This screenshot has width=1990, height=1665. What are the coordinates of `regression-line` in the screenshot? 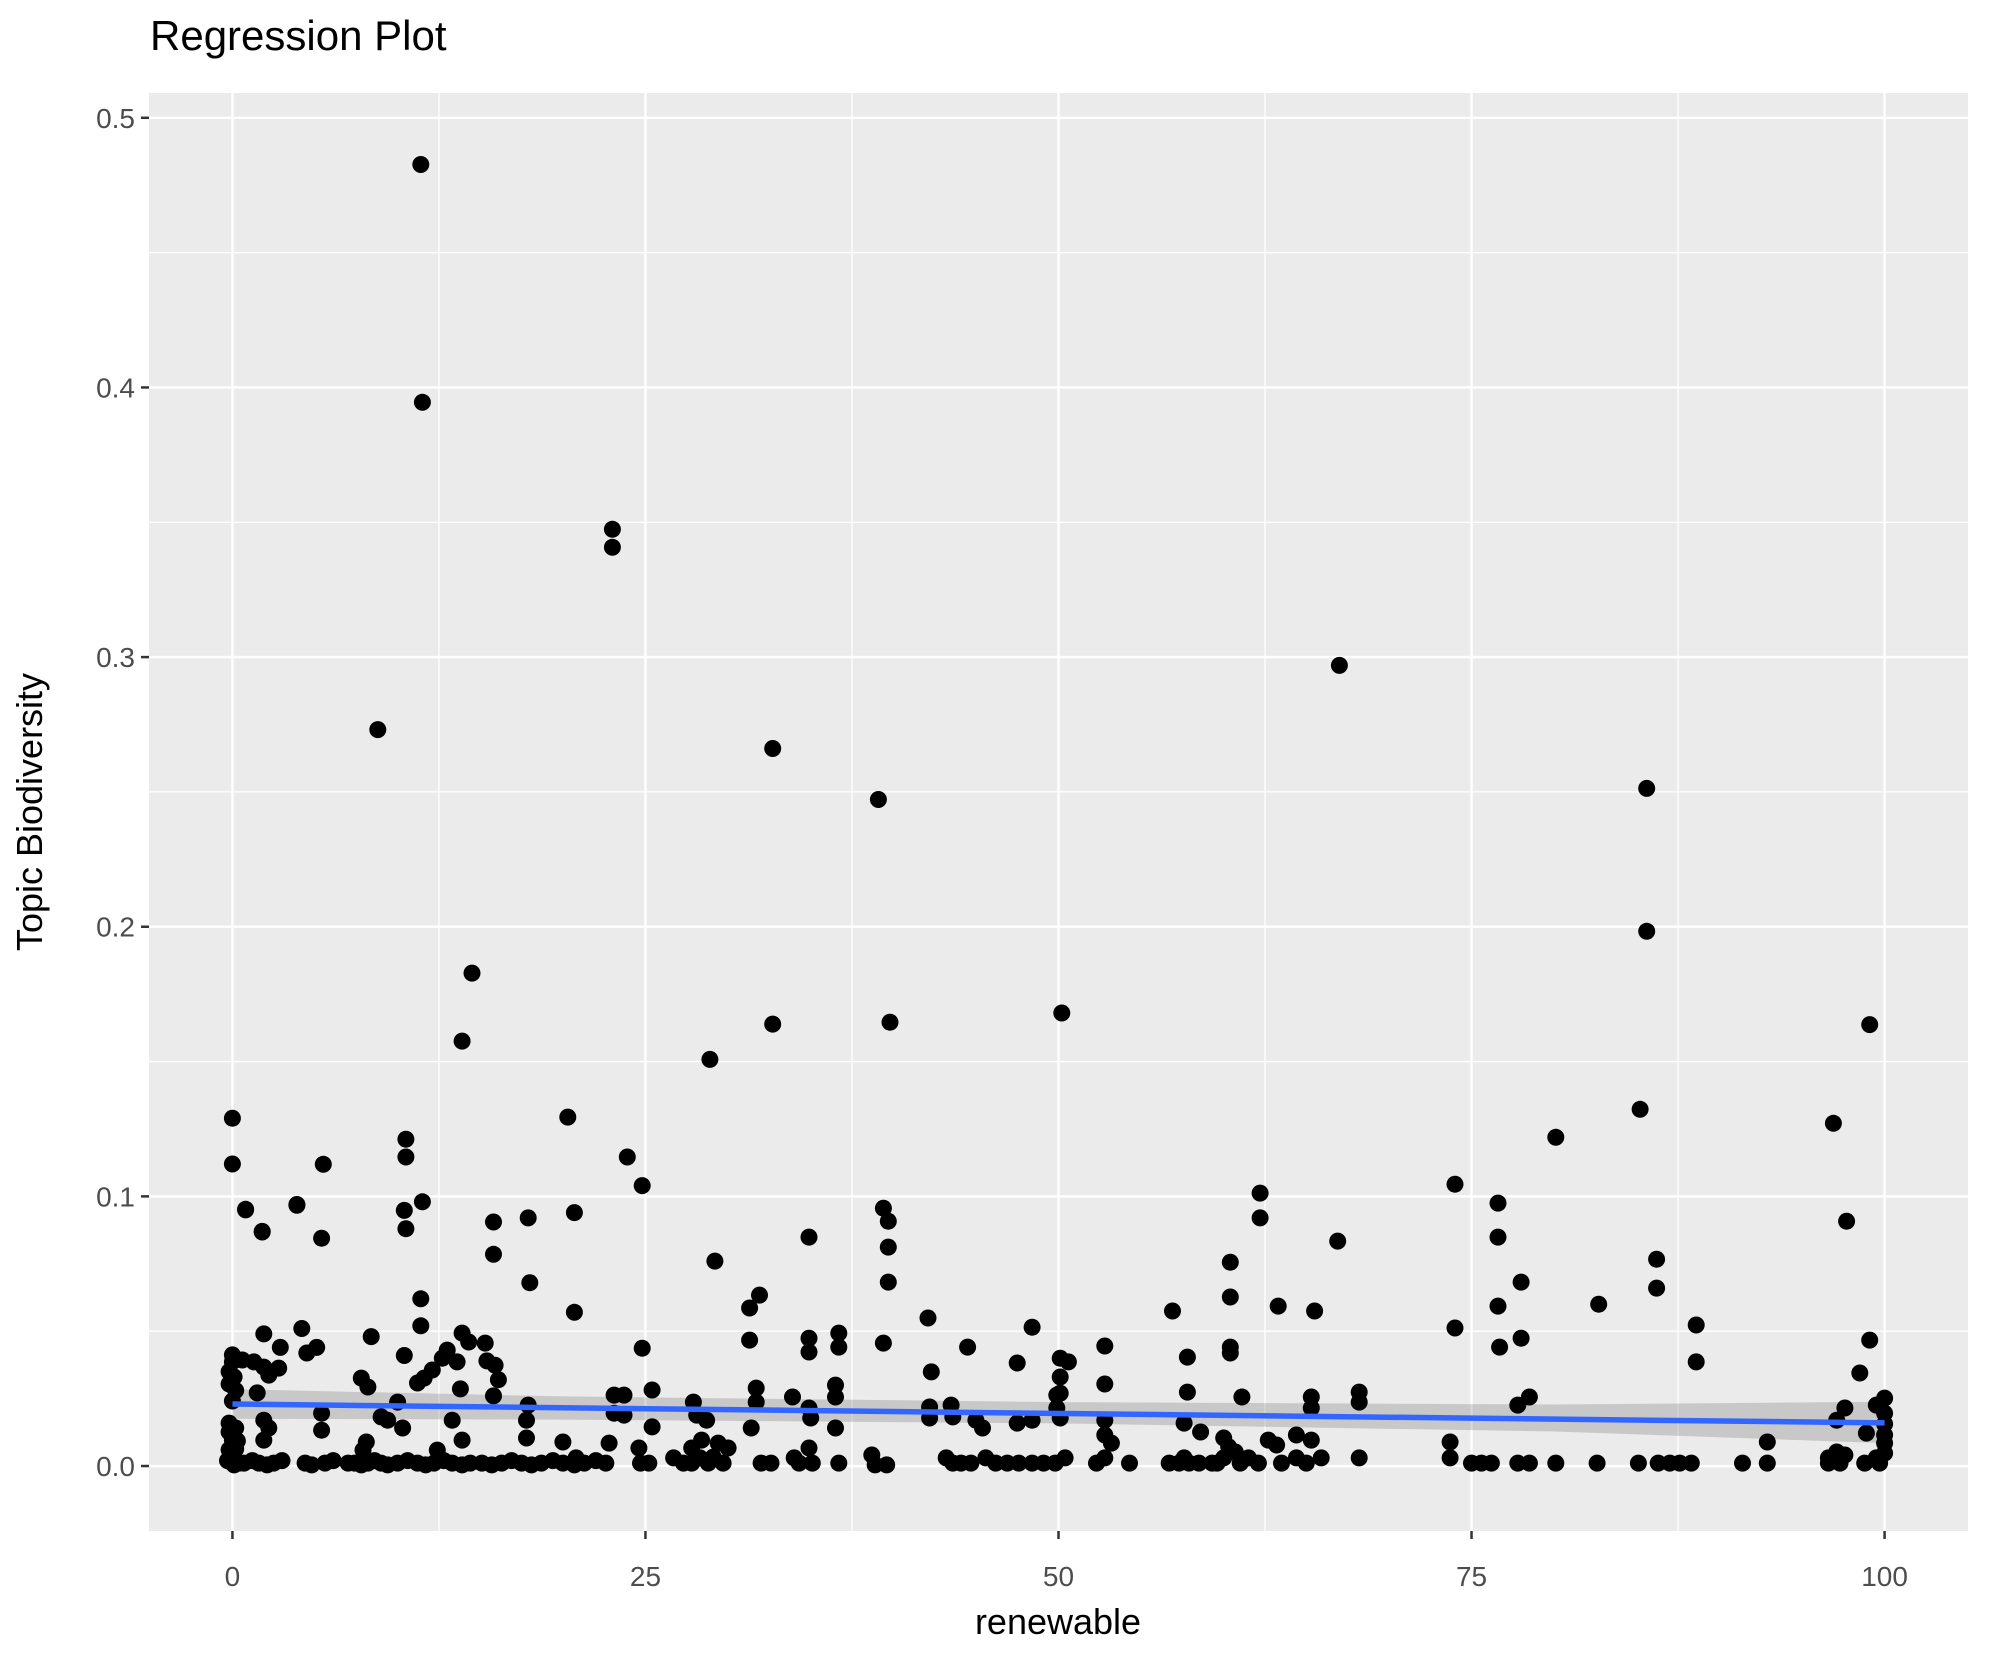 It's located at (1058, 1413).